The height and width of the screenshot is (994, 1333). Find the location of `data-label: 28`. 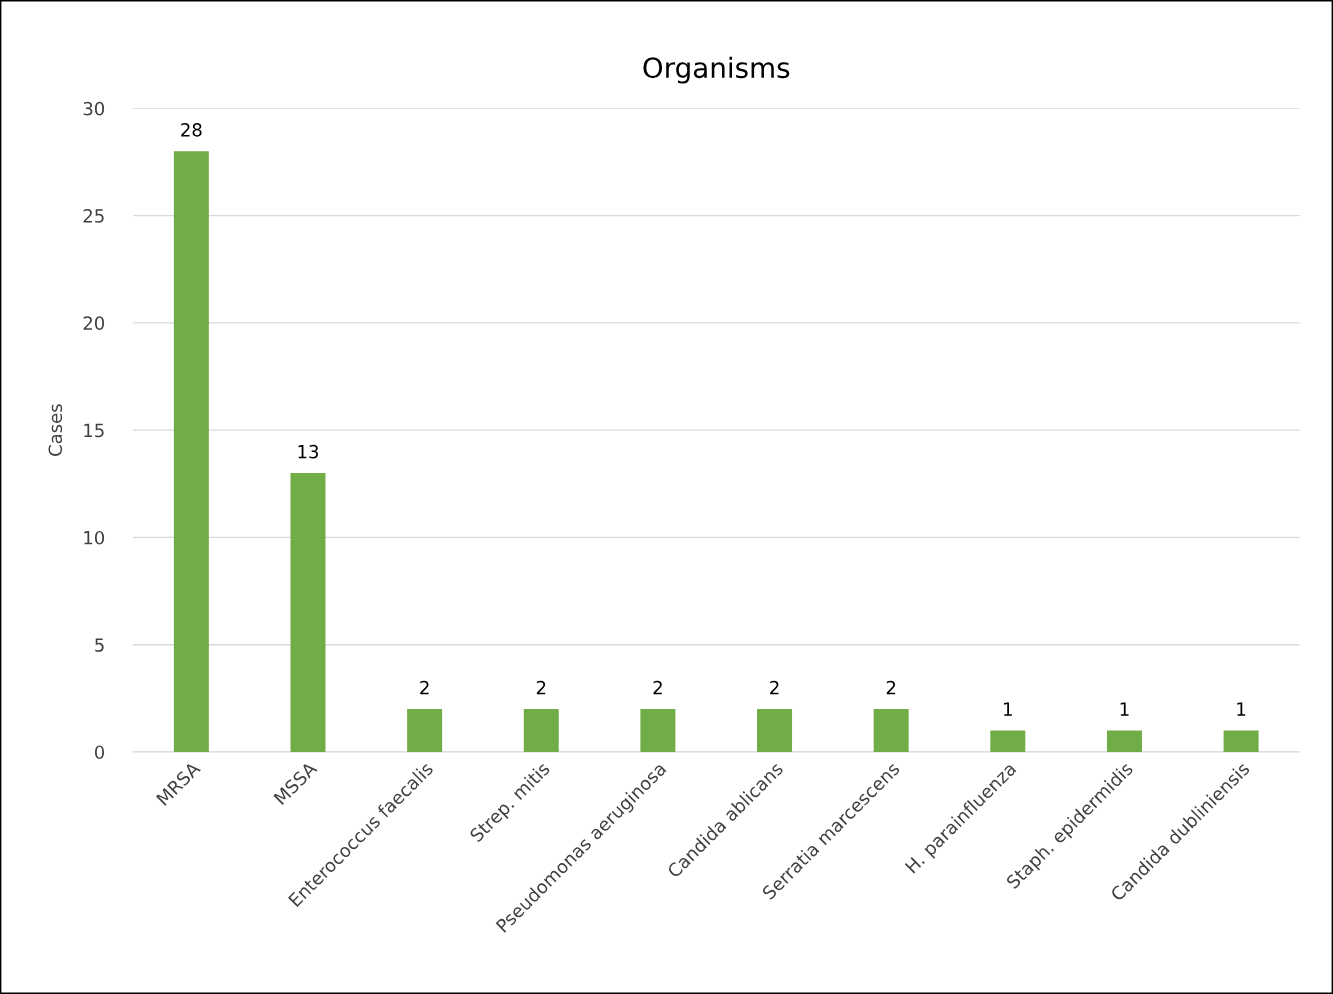

data-label: 28 is located at coordinates (191, 129).